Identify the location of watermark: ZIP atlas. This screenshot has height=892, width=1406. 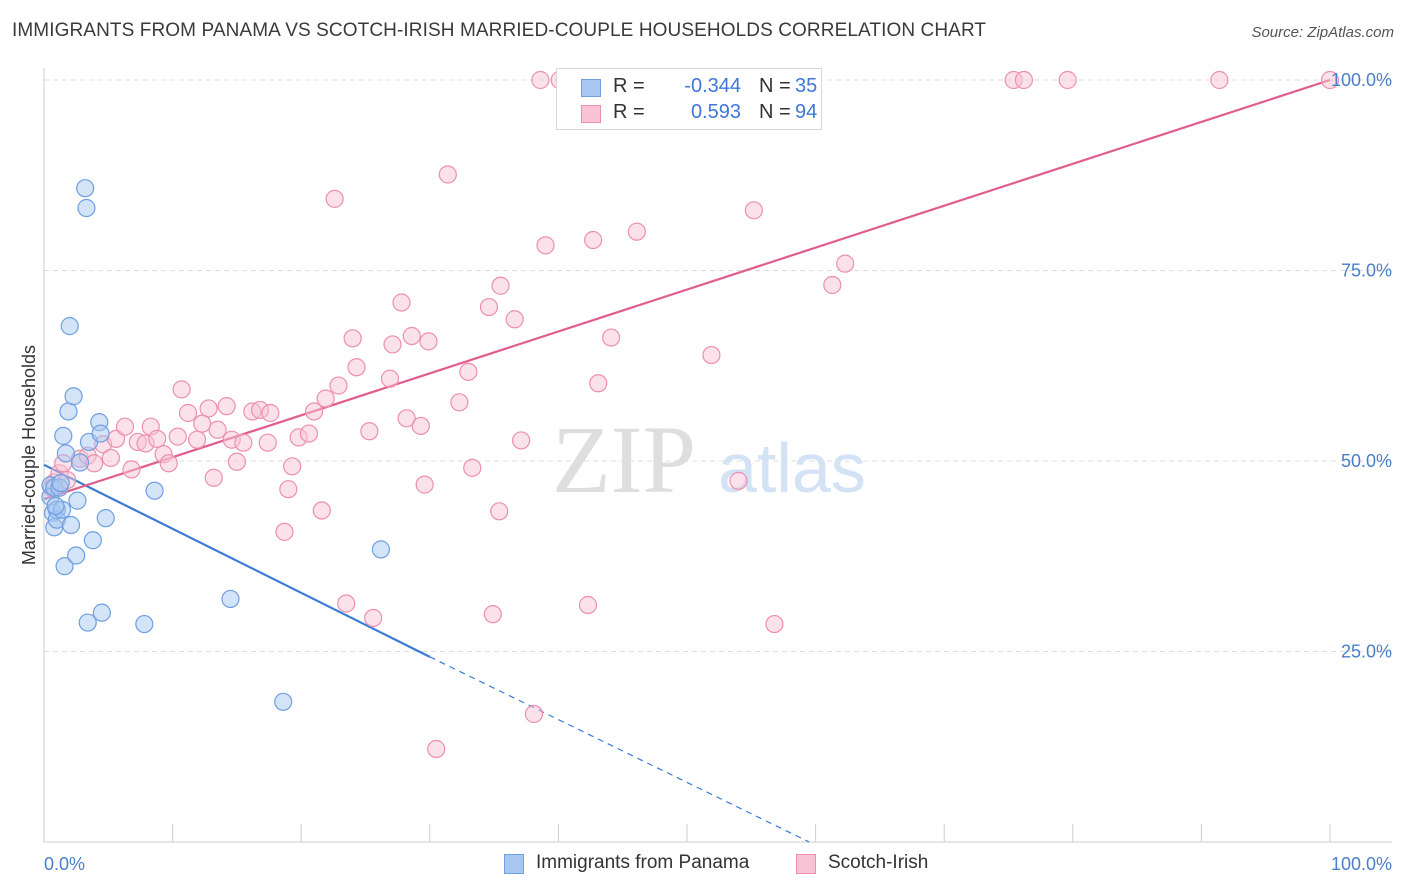
(709, 459).